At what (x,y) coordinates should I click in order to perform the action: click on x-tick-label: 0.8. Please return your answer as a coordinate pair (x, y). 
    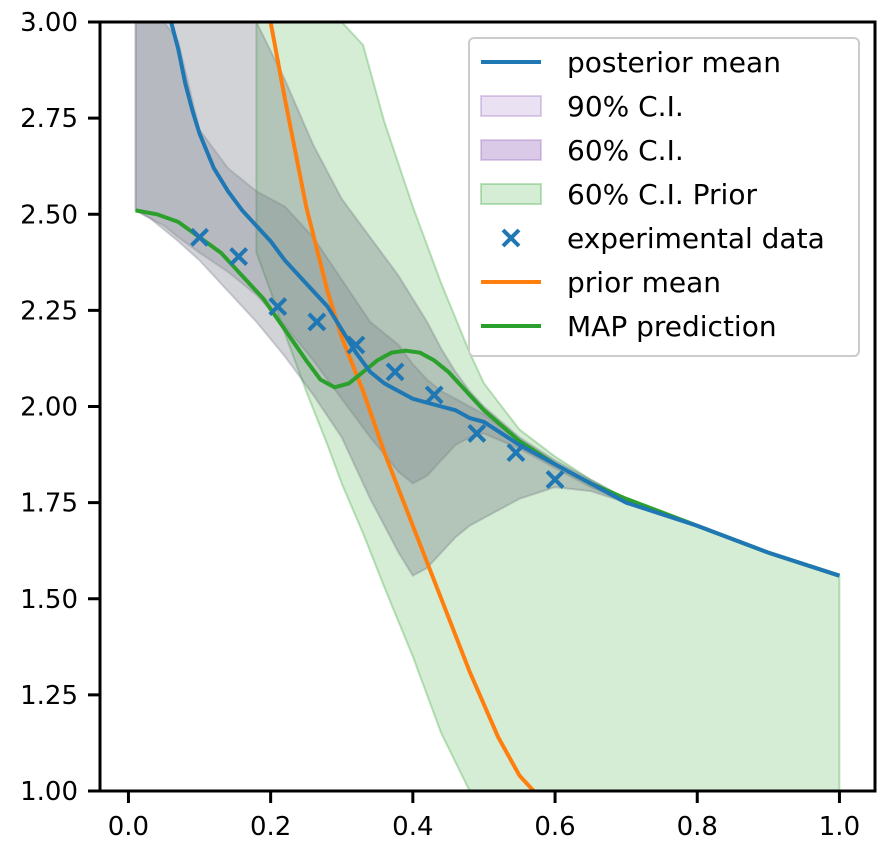
    Looking at the image, I should click on (697, 827).